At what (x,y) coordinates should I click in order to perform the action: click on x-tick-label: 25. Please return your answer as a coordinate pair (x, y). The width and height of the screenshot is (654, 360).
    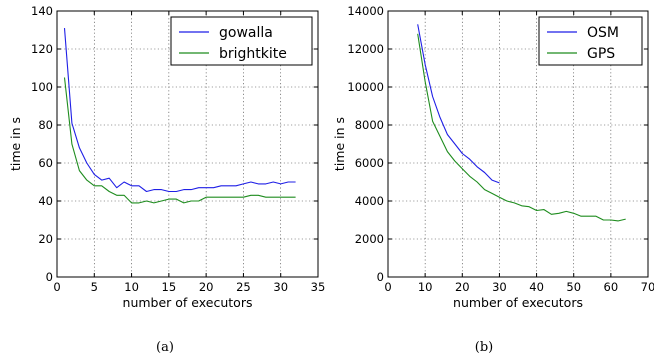
    Looking at the image, I should click on (243, 287).